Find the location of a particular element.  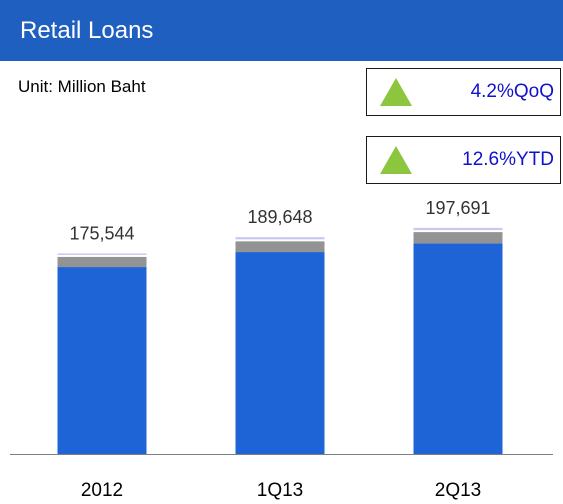

bar-segment-2012-s1 is located at coordinates (102, 262).